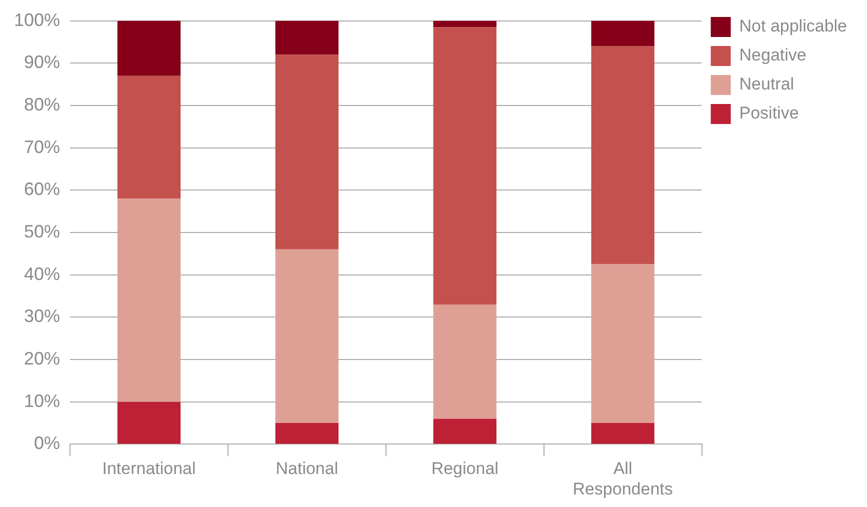  What do you see at coordinates (149, 468) in the screenshot?
I see `x-tick-label: International` at bounding box center [149, 468].